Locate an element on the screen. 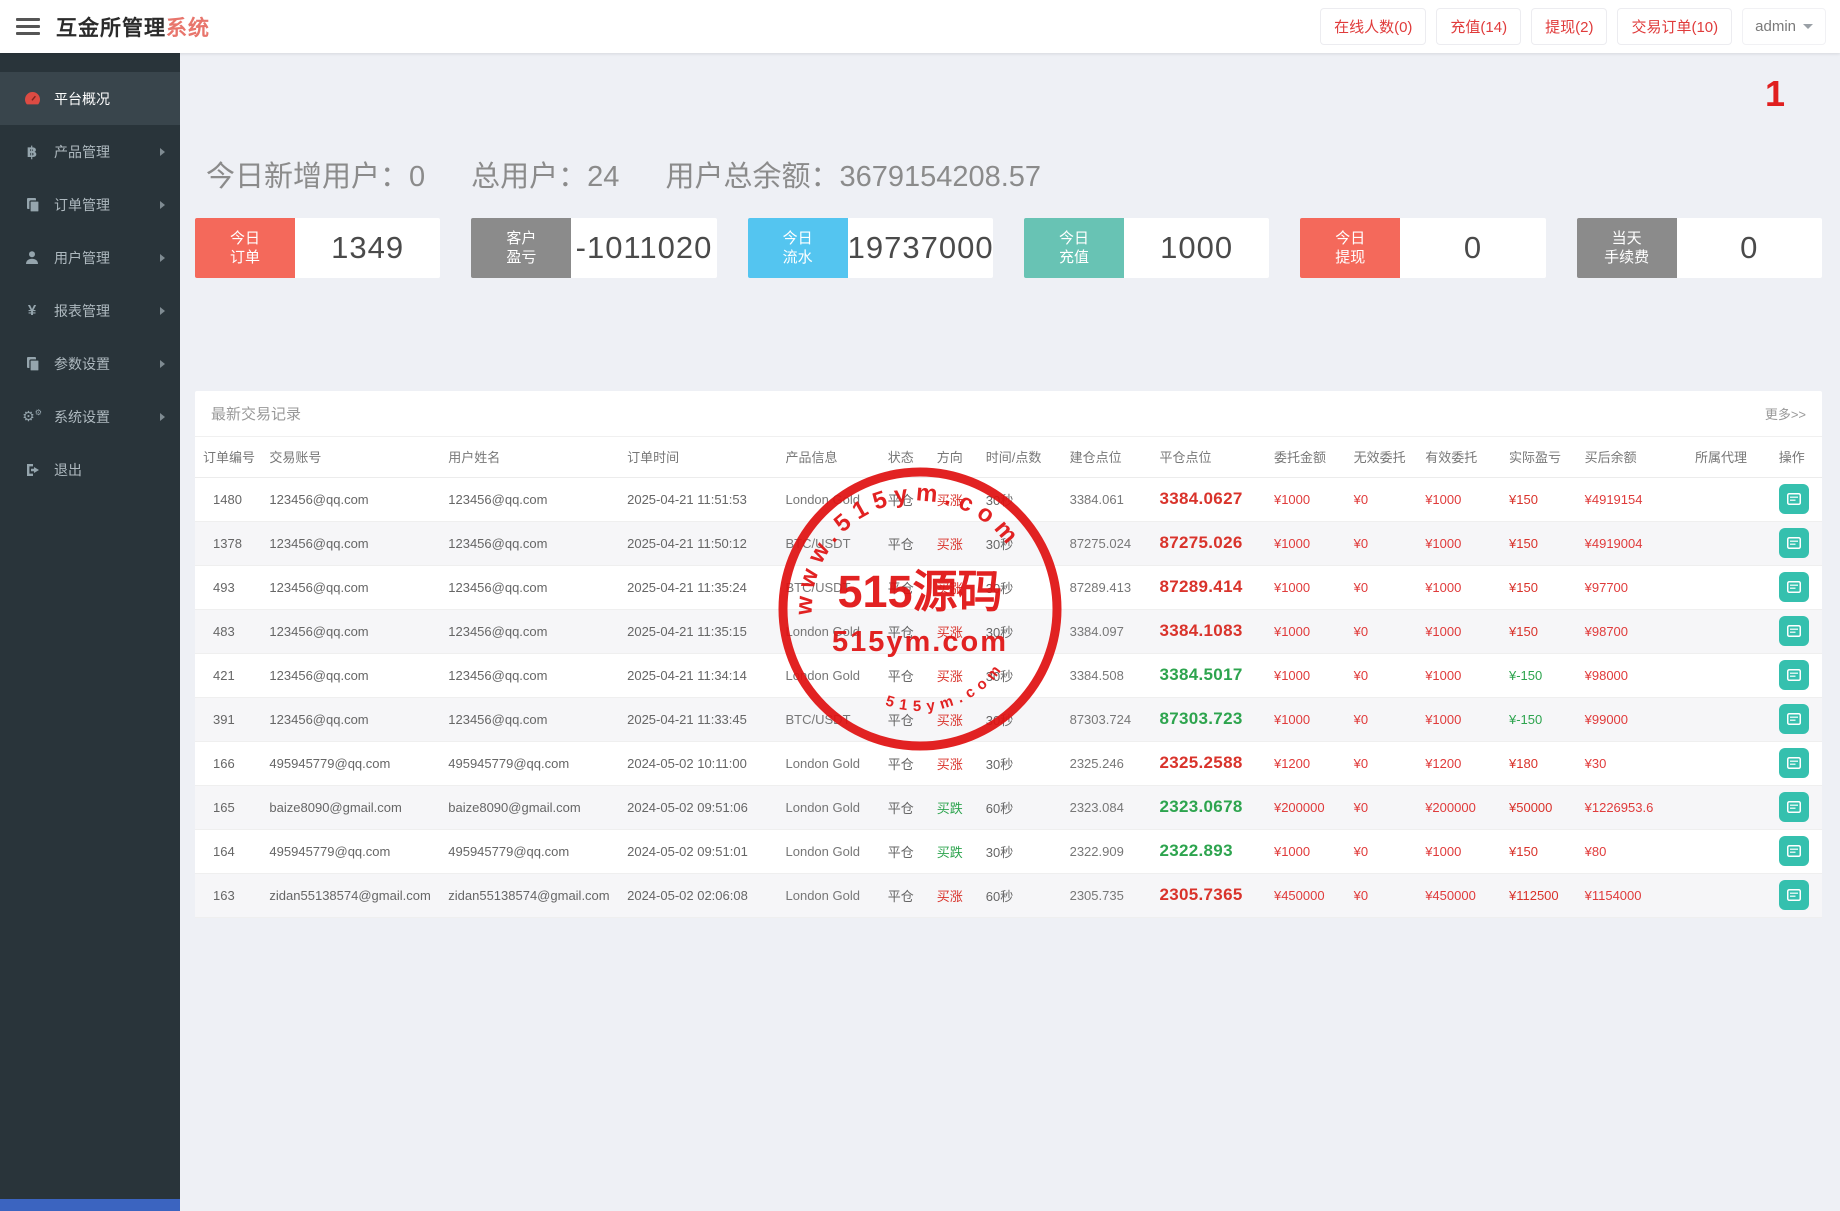  page-number-badge: 1 is located at coordinates (1774, 93).